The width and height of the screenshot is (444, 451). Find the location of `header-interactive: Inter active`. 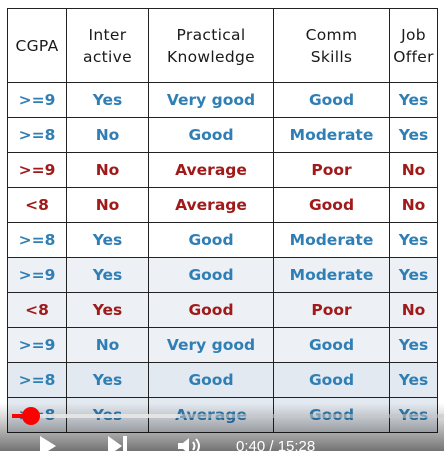

header-interactive: Inter active is located at coordinates (107, 45).